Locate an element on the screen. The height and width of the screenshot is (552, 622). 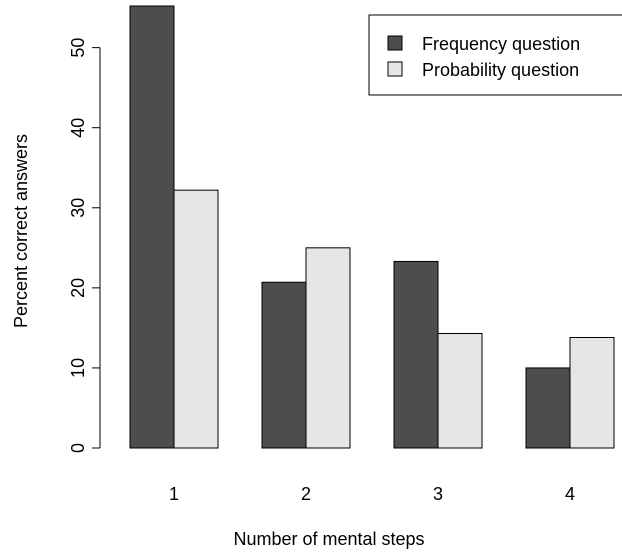
x-axis-title: Number of mental steps is located at coordinates (328, 539).